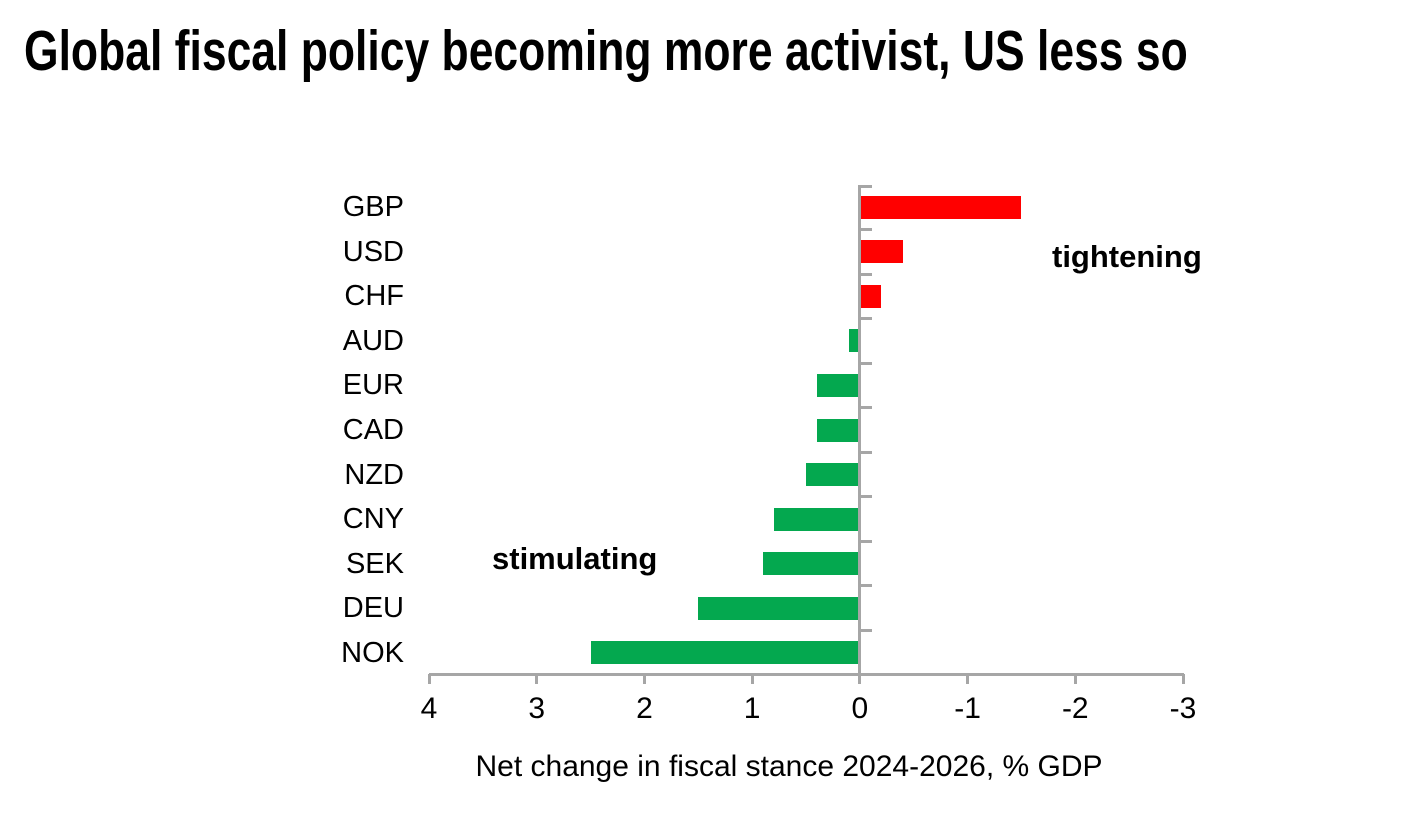  What do you see at coordinates (967, 708) in the screenshot?
I see `x-tick-label--1: -1` at bounding box center [967, 708].